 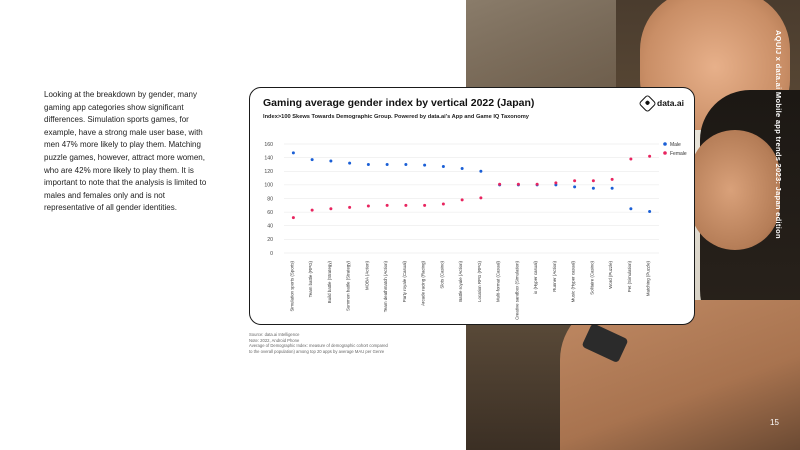 I want to click on x-tick-label: io (Hyper casual), so click(x=535, y=277).